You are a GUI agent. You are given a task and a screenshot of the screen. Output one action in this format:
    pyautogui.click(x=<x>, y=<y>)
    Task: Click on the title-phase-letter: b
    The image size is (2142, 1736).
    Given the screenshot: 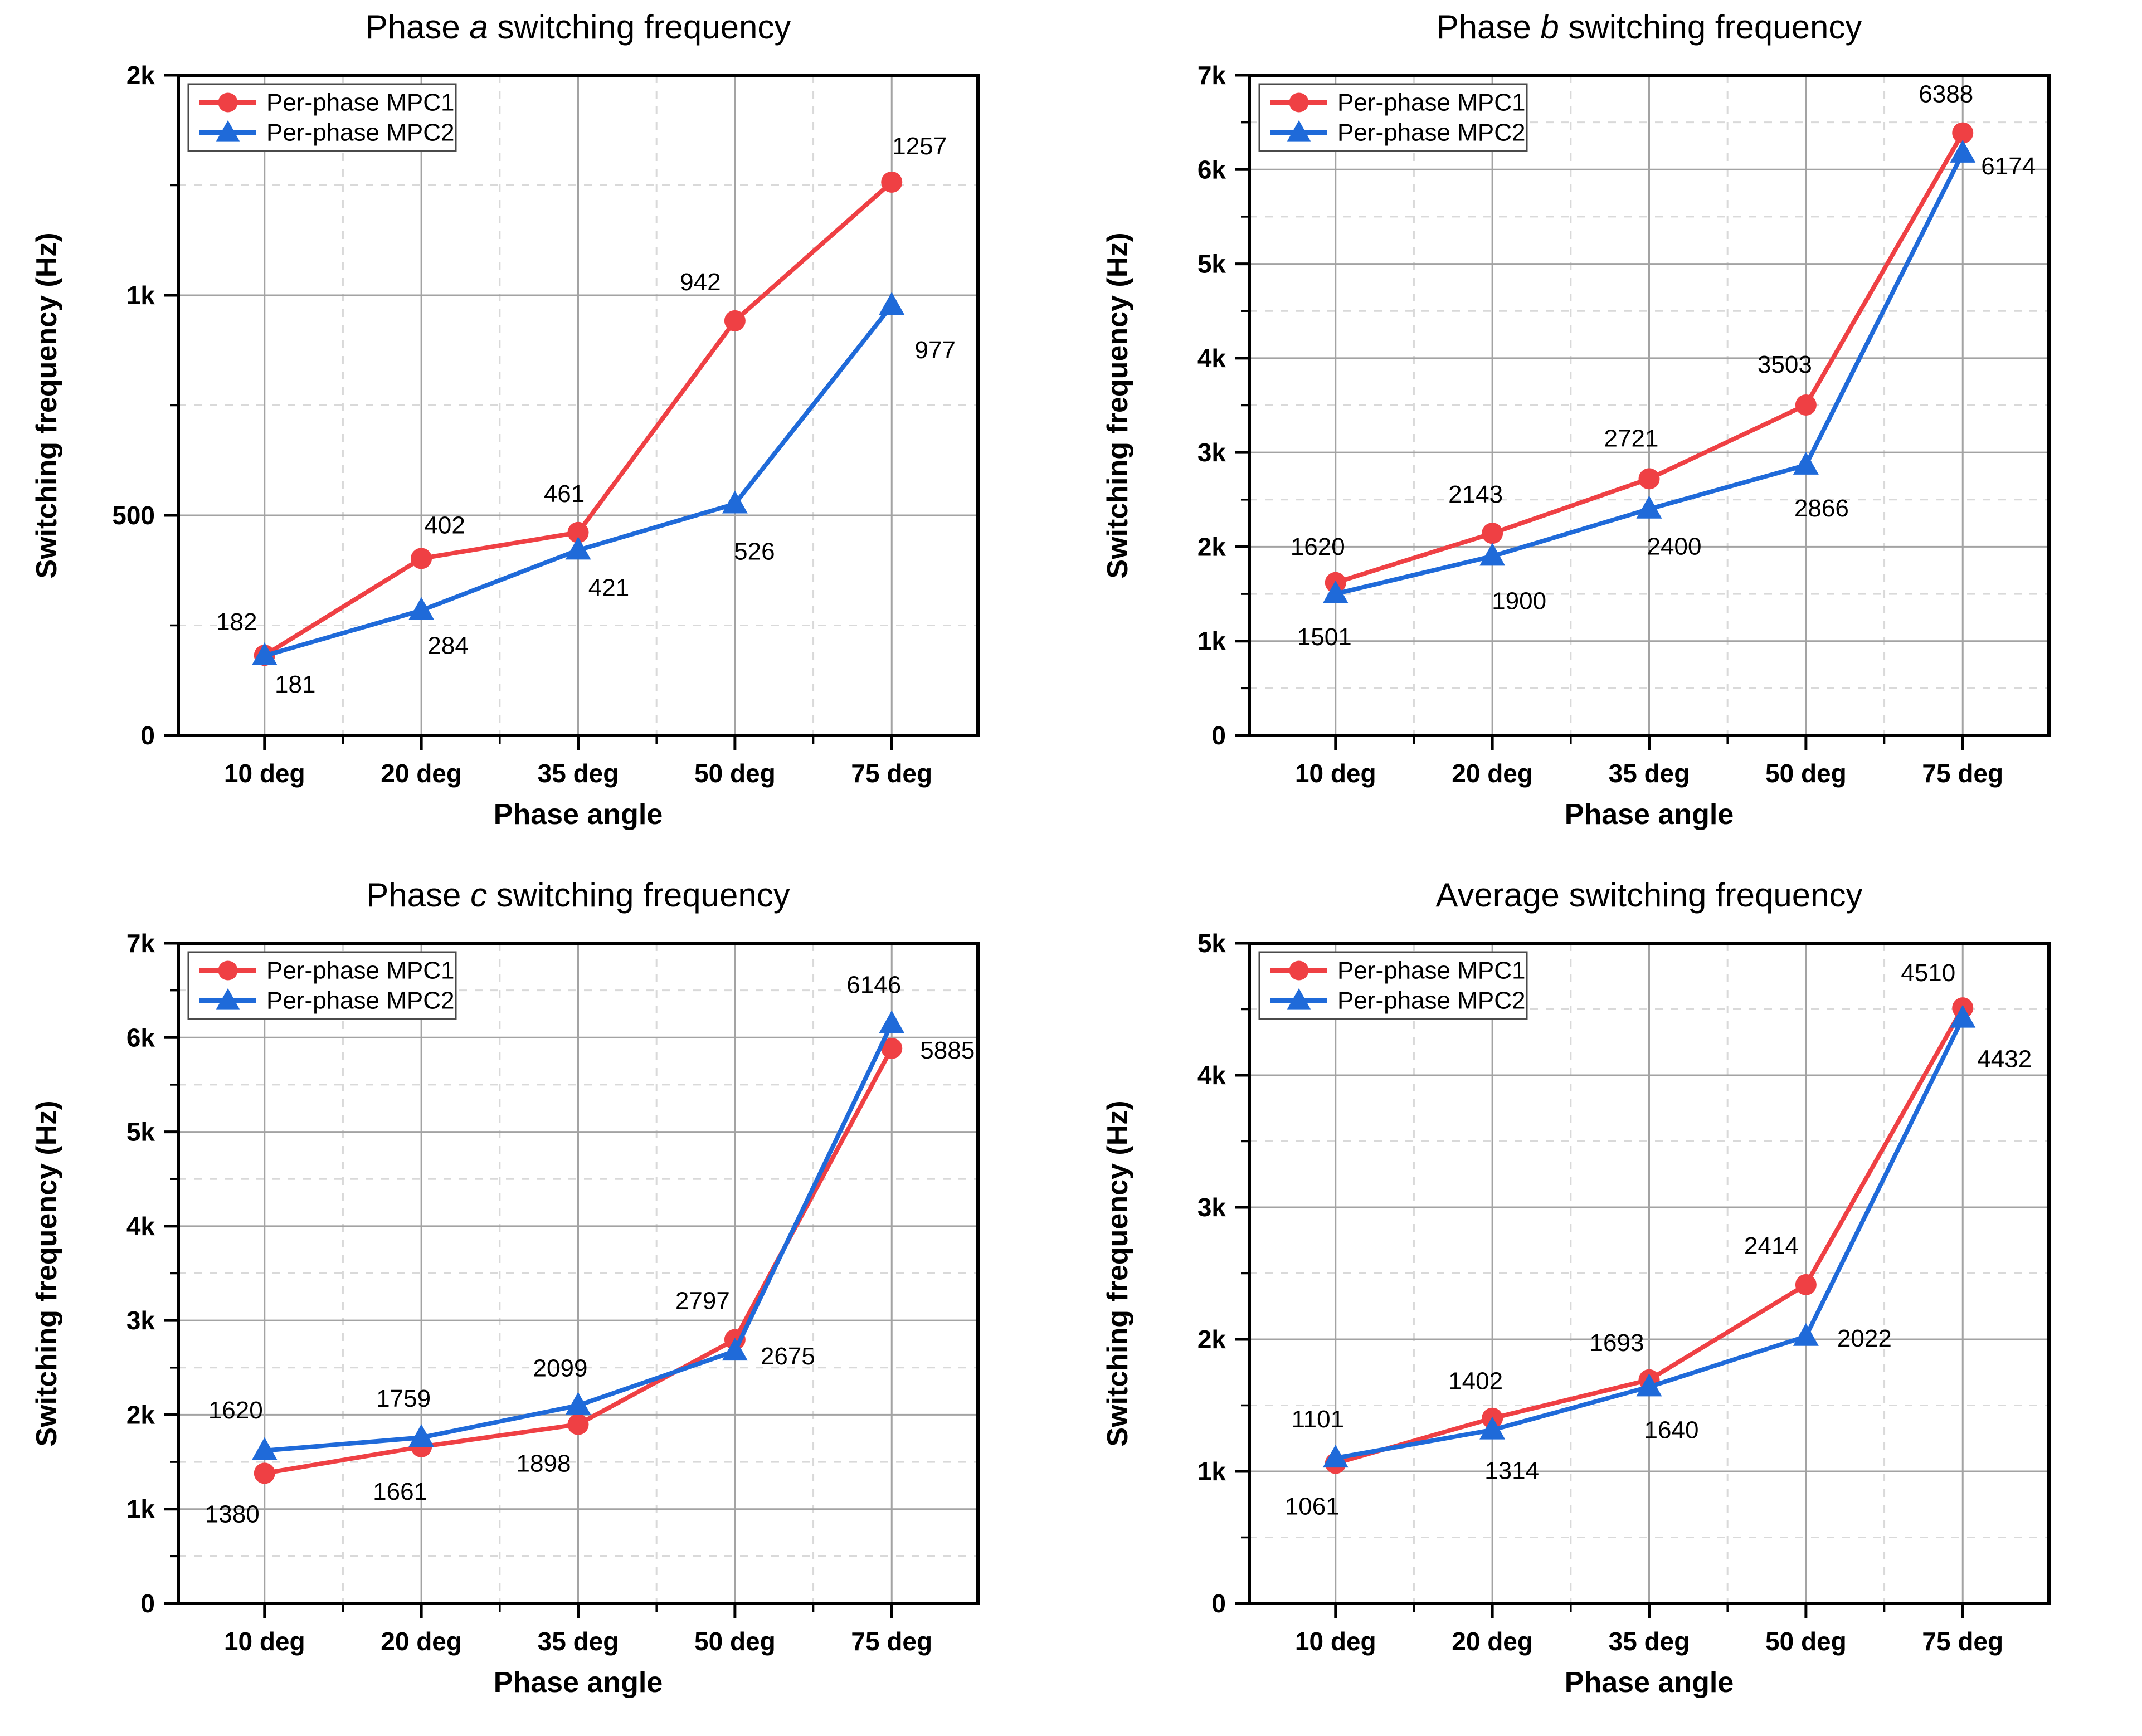 What is the action you would take?
    pyautogui.click(x=1549, y=27)
    